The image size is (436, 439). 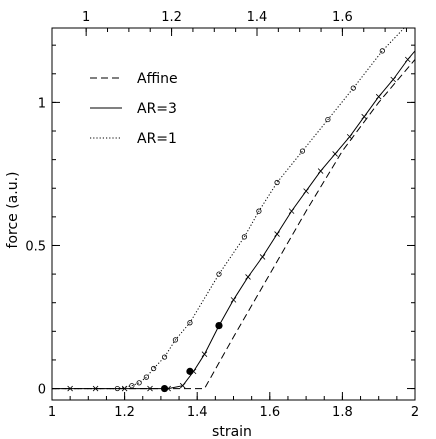 I want to click on legend-label: Affine, so click(x=157, y=79).